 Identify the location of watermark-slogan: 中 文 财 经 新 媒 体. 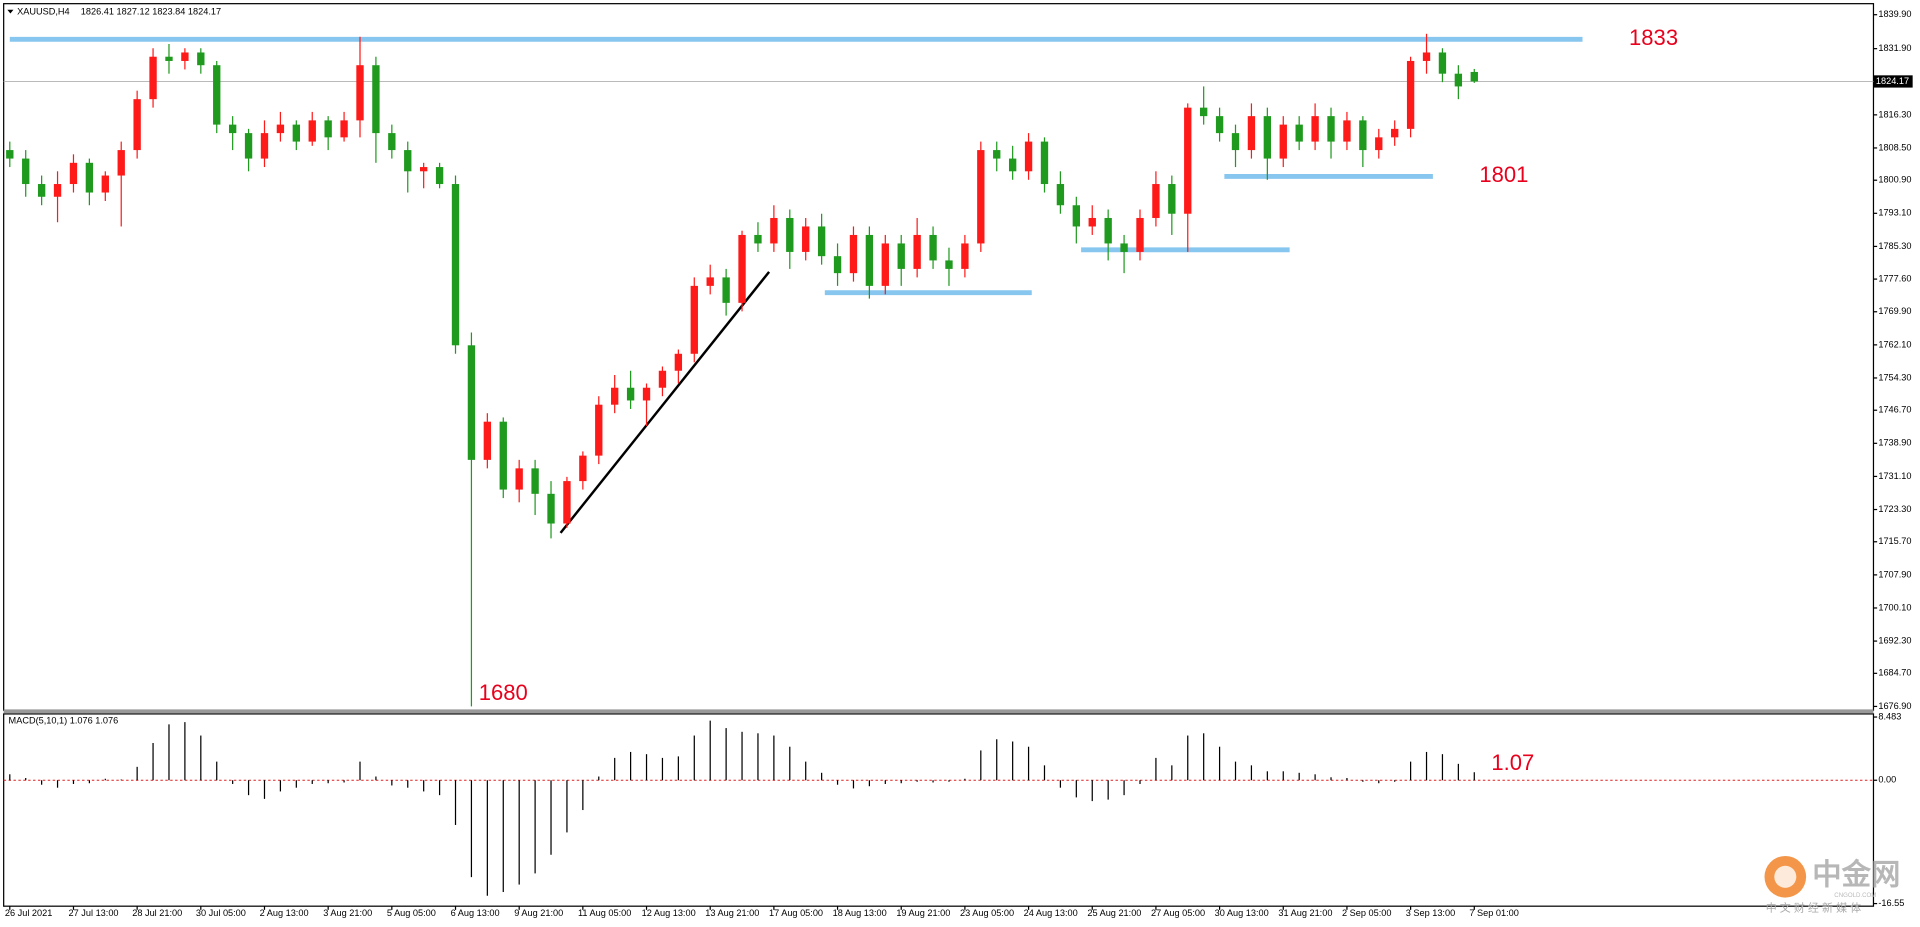
(1813, 908).